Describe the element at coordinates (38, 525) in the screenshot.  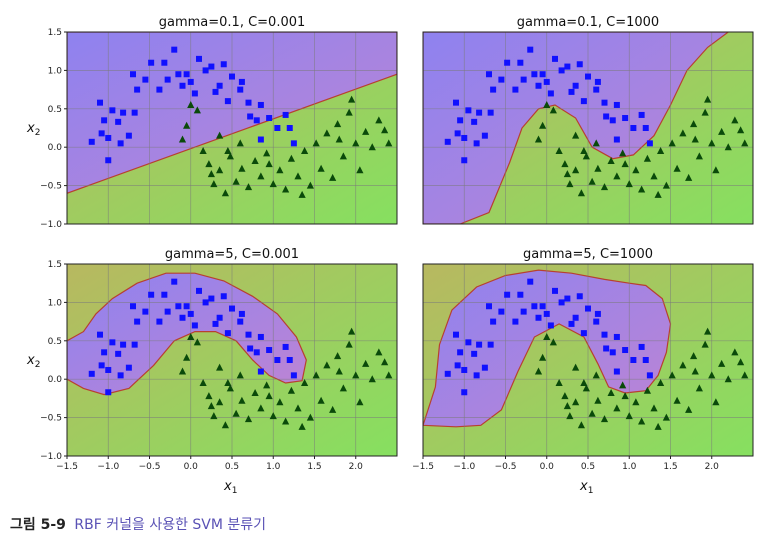
I see `caption-number: 그림 5-9` at that location.